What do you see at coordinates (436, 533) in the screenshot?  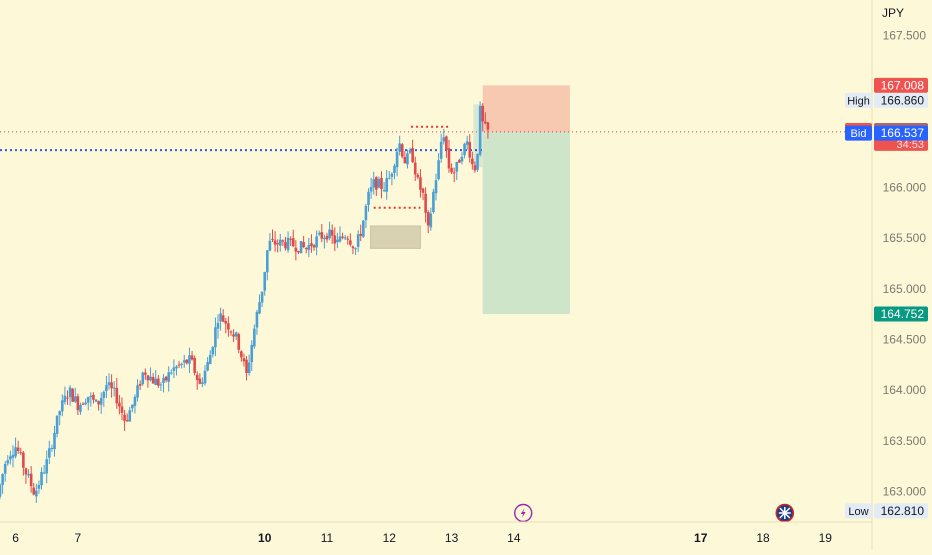 I see `time-axis: 6 7 10 11 12 13 14 17 18 19` at bounding box center [436, 533].